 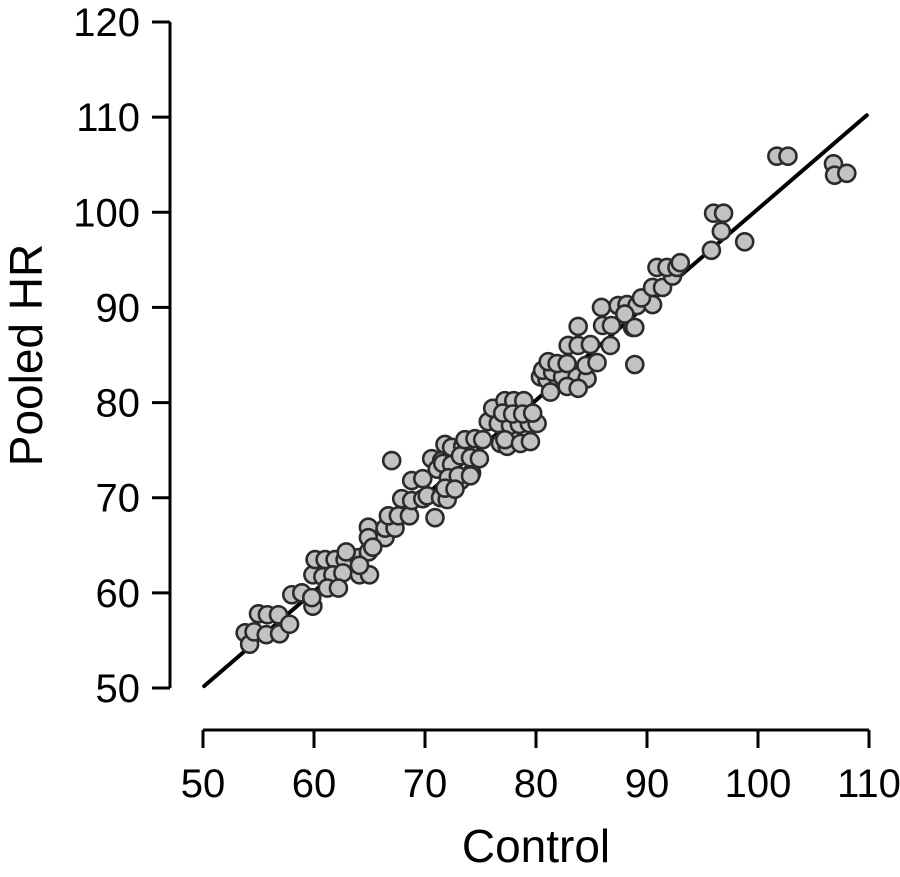 I want to click on y-tick-label: 80, so click(x=118, y=404).